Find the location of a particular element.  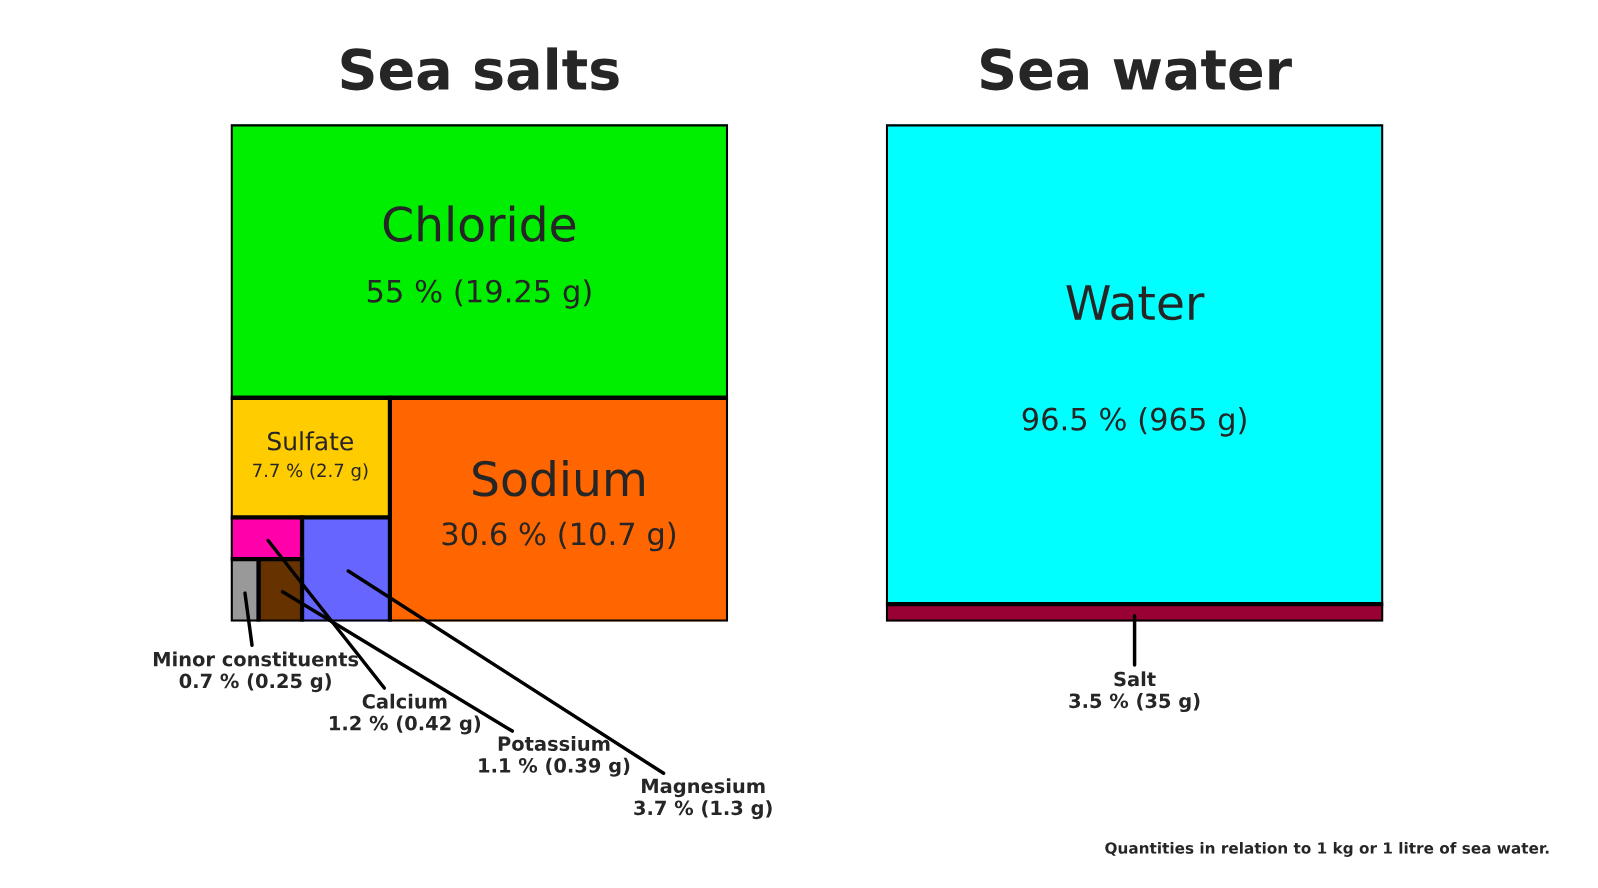

category-label: Calcium is located at coordinates (404, 701).